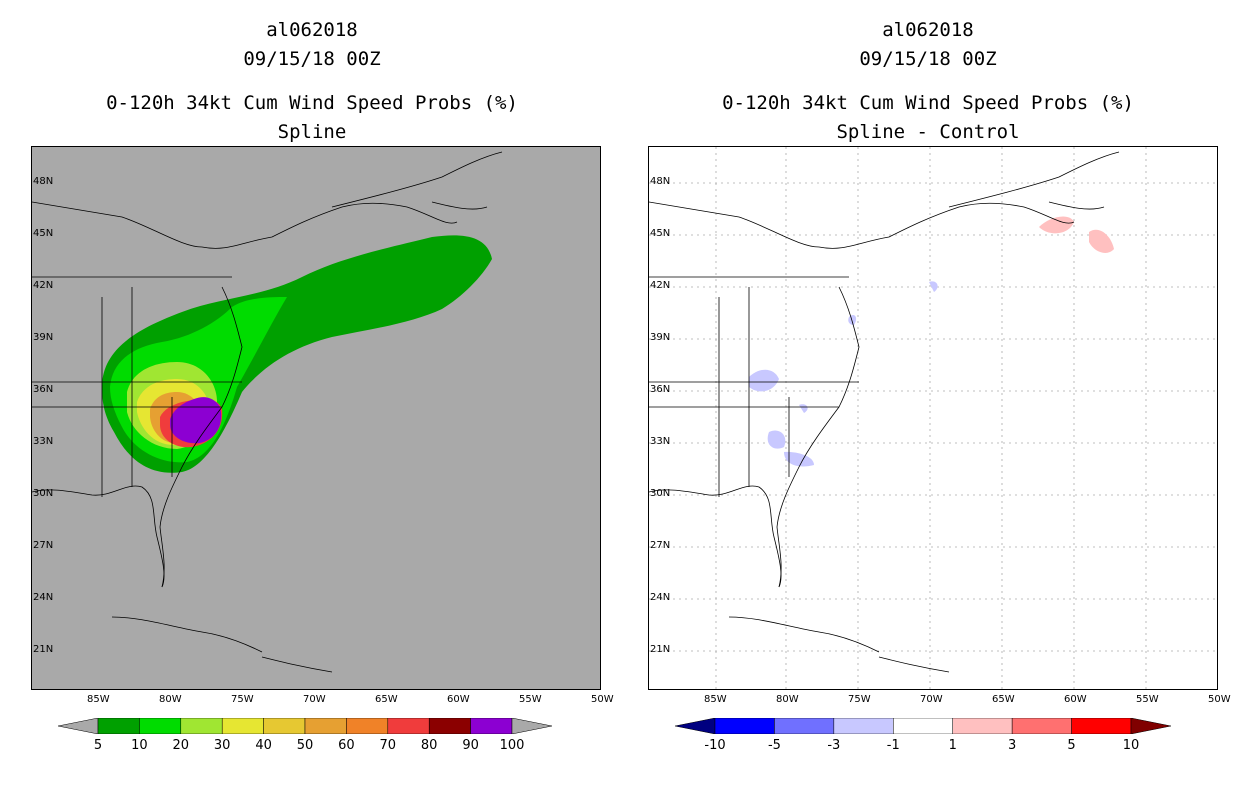  Describe the element at coordinates (715, 745) in the screenshot. I see `colorbar-label: -10` at that location.